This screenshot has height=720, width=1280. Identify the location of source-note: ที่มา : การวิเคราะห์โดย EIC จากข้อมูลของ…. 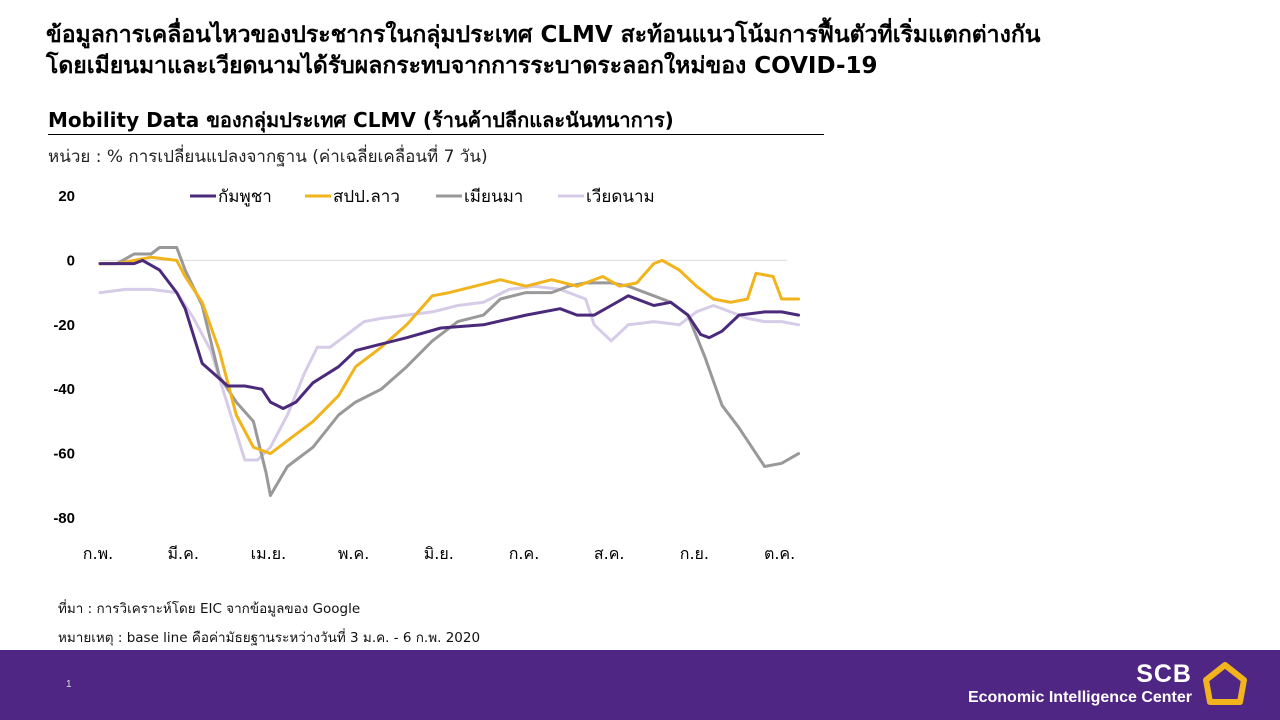
(209, 609).